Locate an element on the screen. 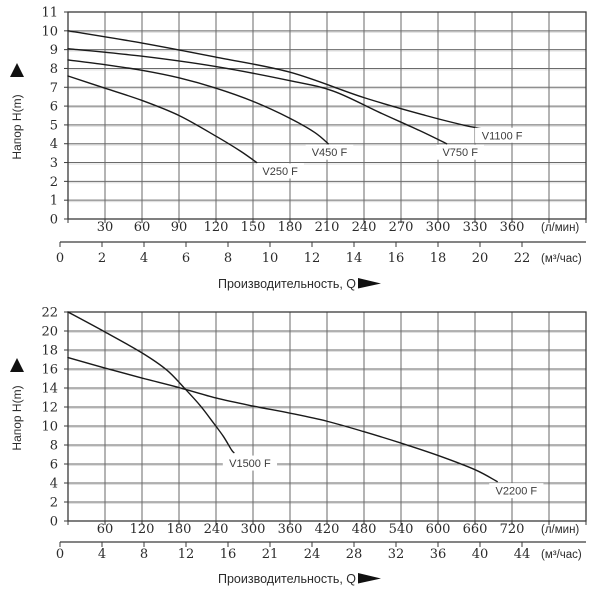  x-tick-label-m3h: 36 is located at coordinates (438, 554).